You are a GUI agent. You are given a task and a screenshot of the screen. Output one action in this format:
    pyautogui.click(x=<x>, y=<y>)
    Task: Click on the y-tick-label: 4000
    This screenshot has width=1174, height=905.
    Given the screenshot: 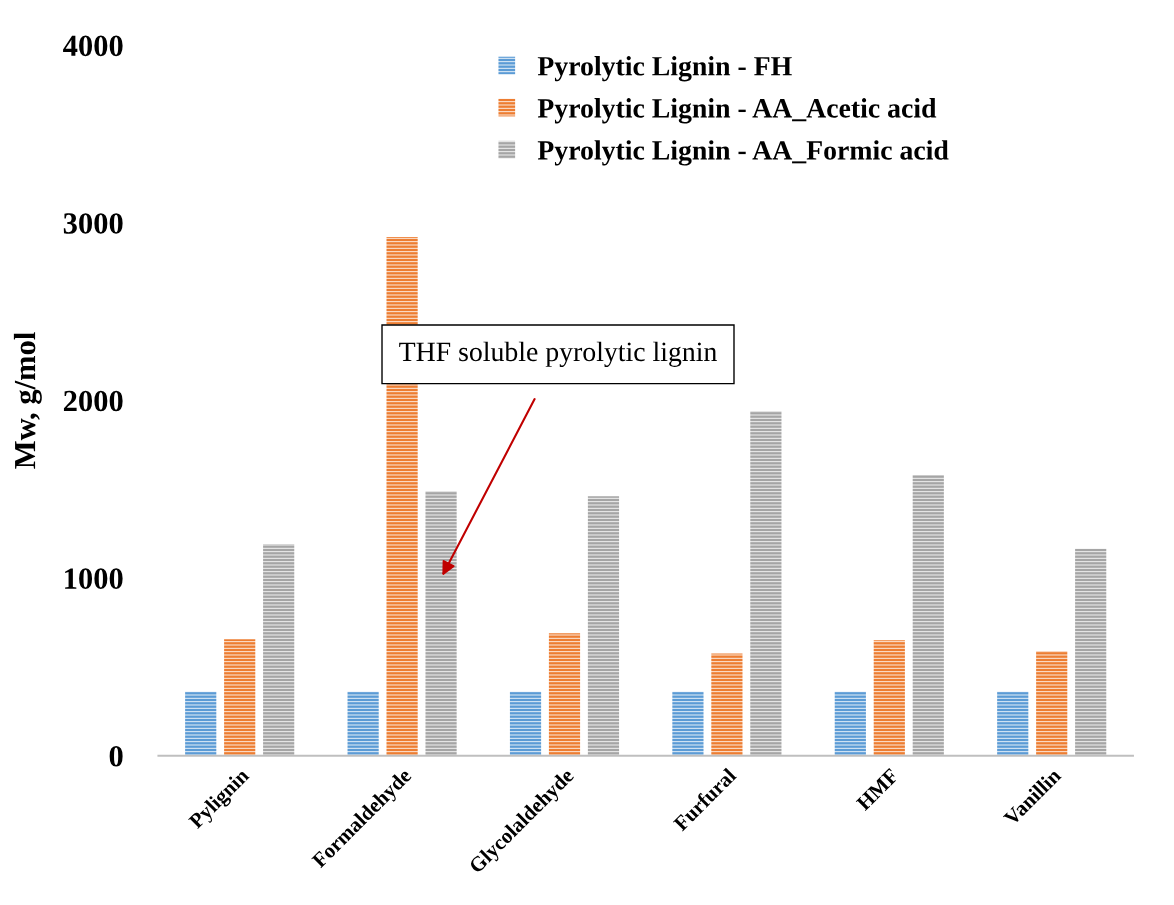 What is the action you would take?
    pyautogui.click(x=93, y=46)
    